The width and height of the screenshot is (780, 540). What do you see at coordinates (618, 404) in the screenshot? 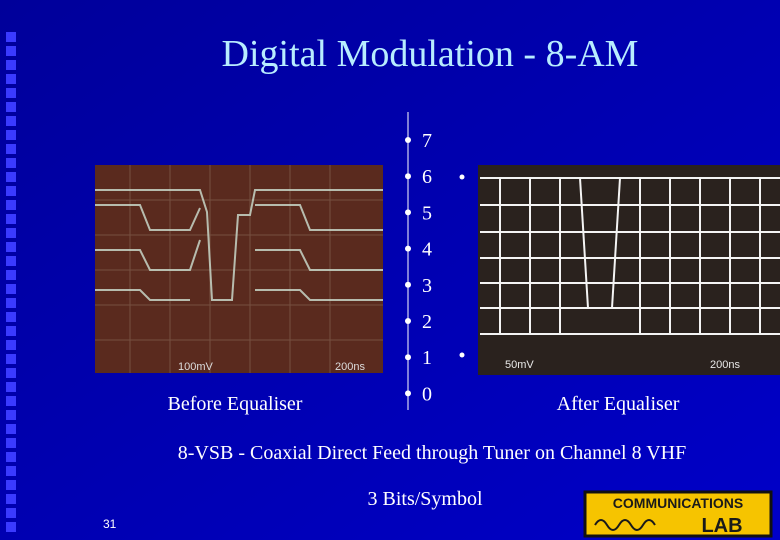
I see `caption: After Equaliser` at bounding box center [618, 404].